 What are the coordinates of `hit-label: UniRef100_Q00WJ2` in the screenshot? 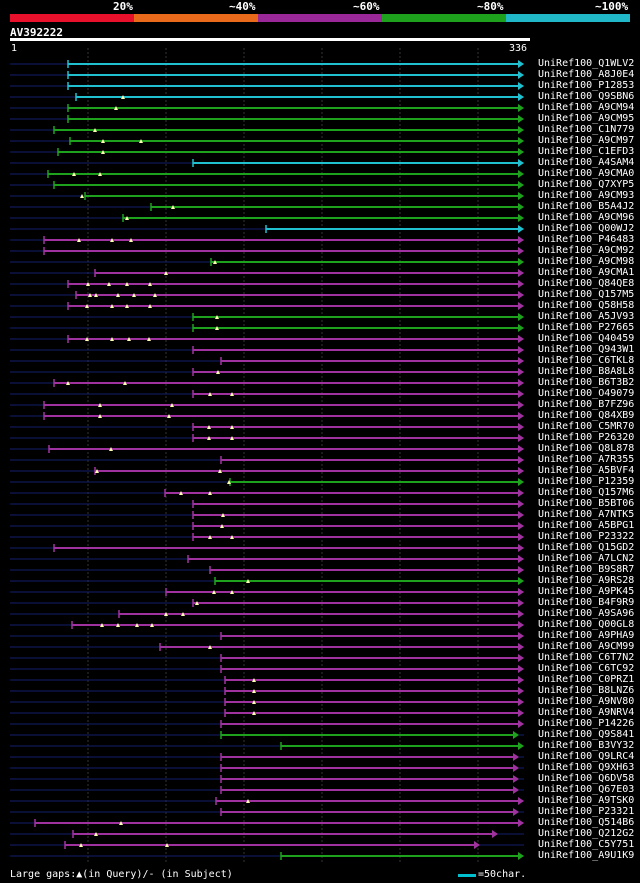 It's located at (586, 228).